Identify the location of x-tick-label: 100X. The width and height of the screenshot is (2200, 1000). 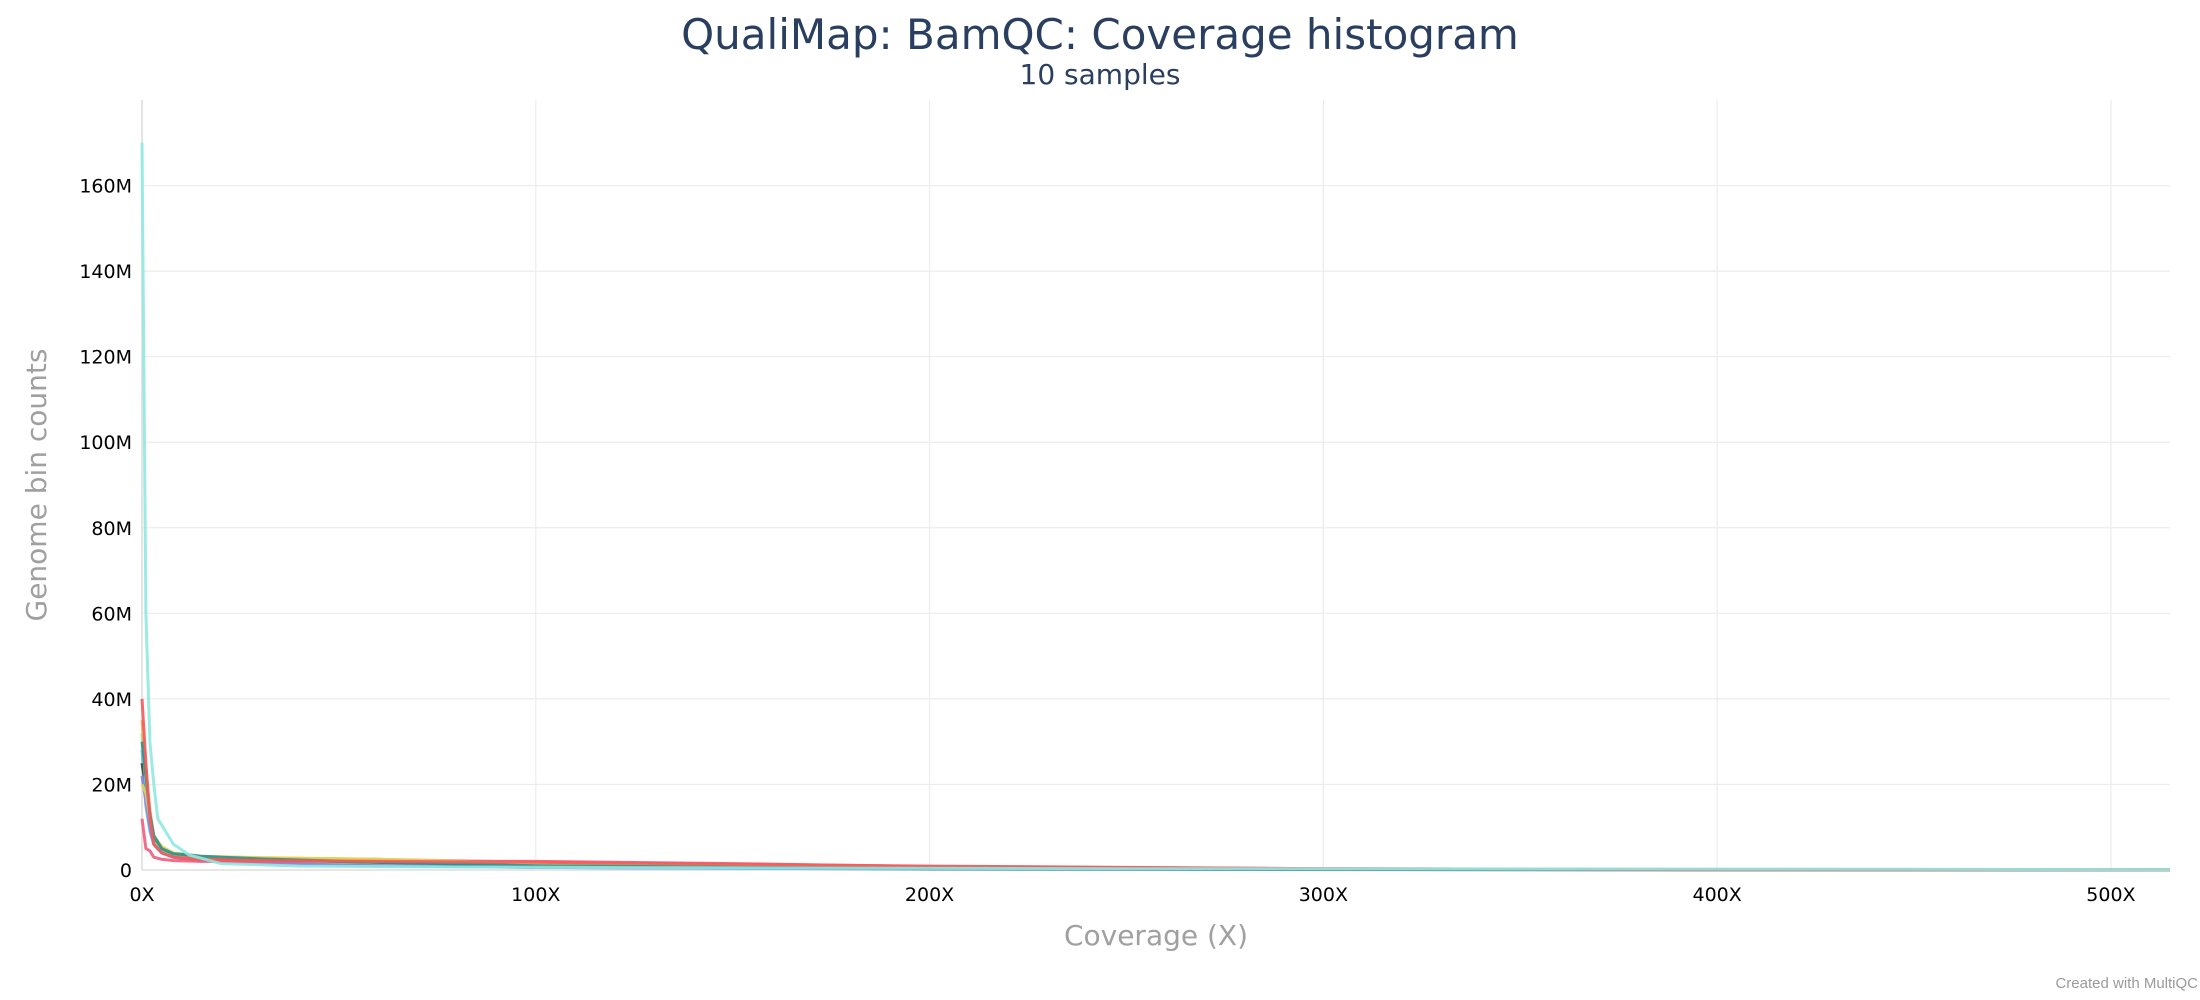
(535, 895).